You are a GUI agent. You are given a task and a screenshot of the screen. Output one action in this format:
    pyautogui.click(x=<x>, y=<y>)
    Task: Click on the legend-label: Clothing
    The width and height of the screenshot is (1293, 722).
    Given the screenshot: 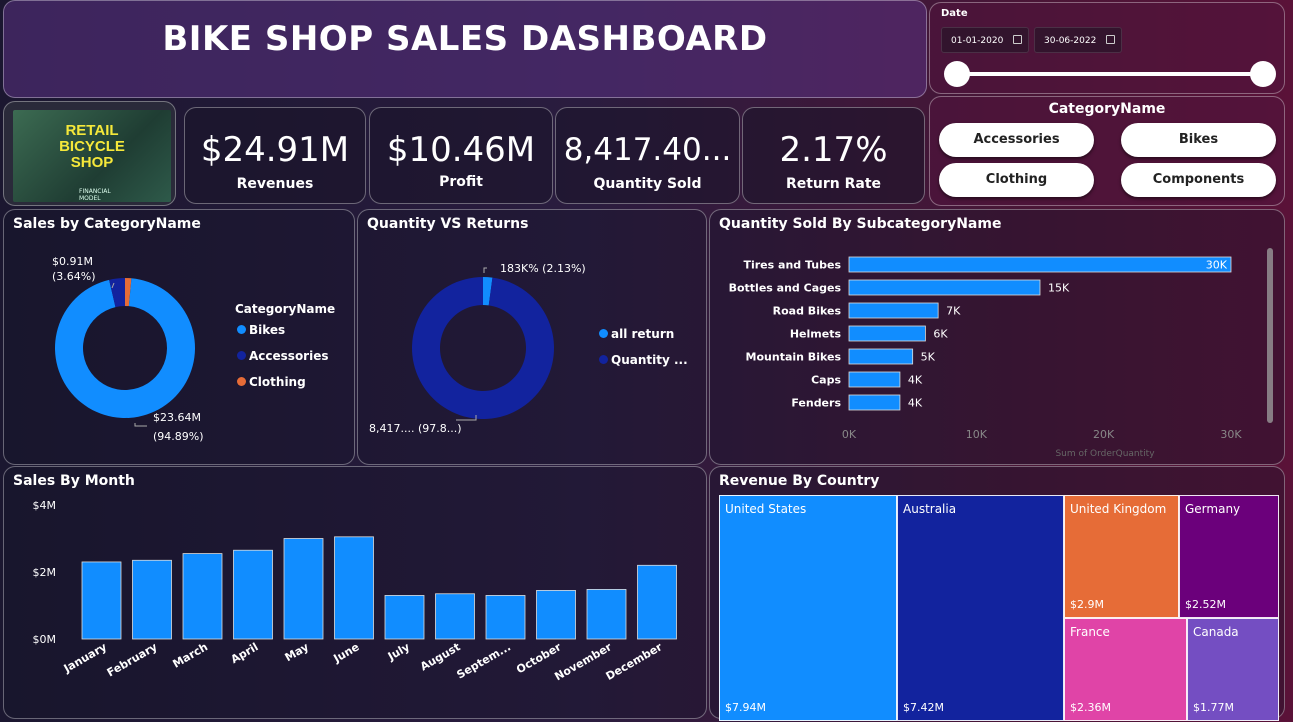 What is the action you would take?
    pyautogui.click(x=277, y=382)
    